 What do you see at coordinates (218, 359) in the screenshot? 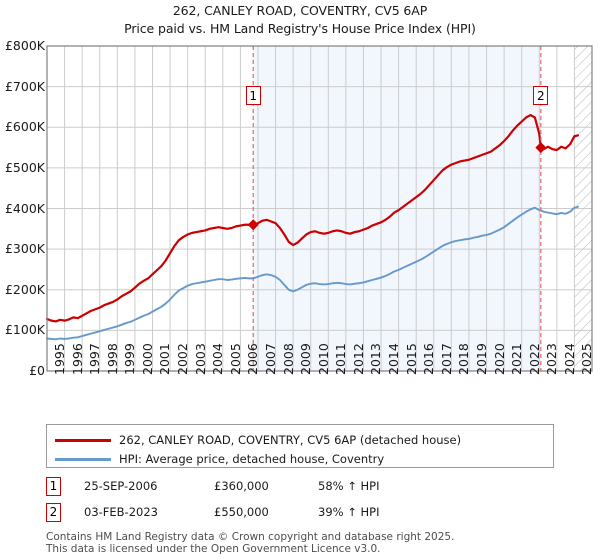
I see `x-axis-tick-label: 2004` at bounding box center [218, 359].